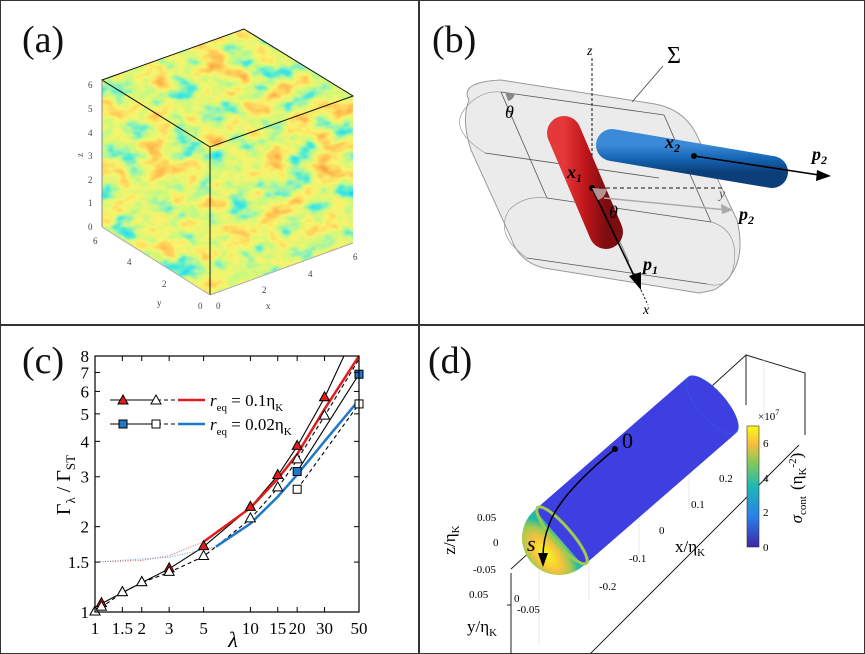 This screenshot has height=654, width=865. Describe the element at coordinates (647, 84) in the screenshot. I see `sigma-leader-line` at that location.